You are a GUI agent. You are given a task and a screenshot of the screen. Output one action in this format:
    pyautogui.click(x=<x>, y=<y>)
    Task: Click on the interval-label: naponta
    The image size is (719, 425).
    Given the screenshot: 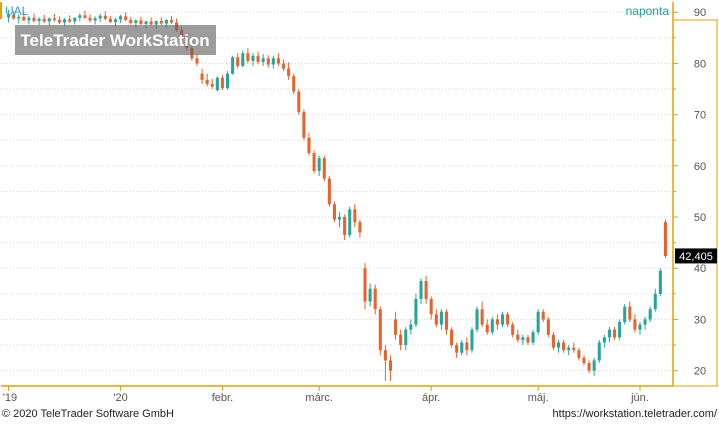 What is the action you would take?
    pyautogui.click(x=648, y=11)
    